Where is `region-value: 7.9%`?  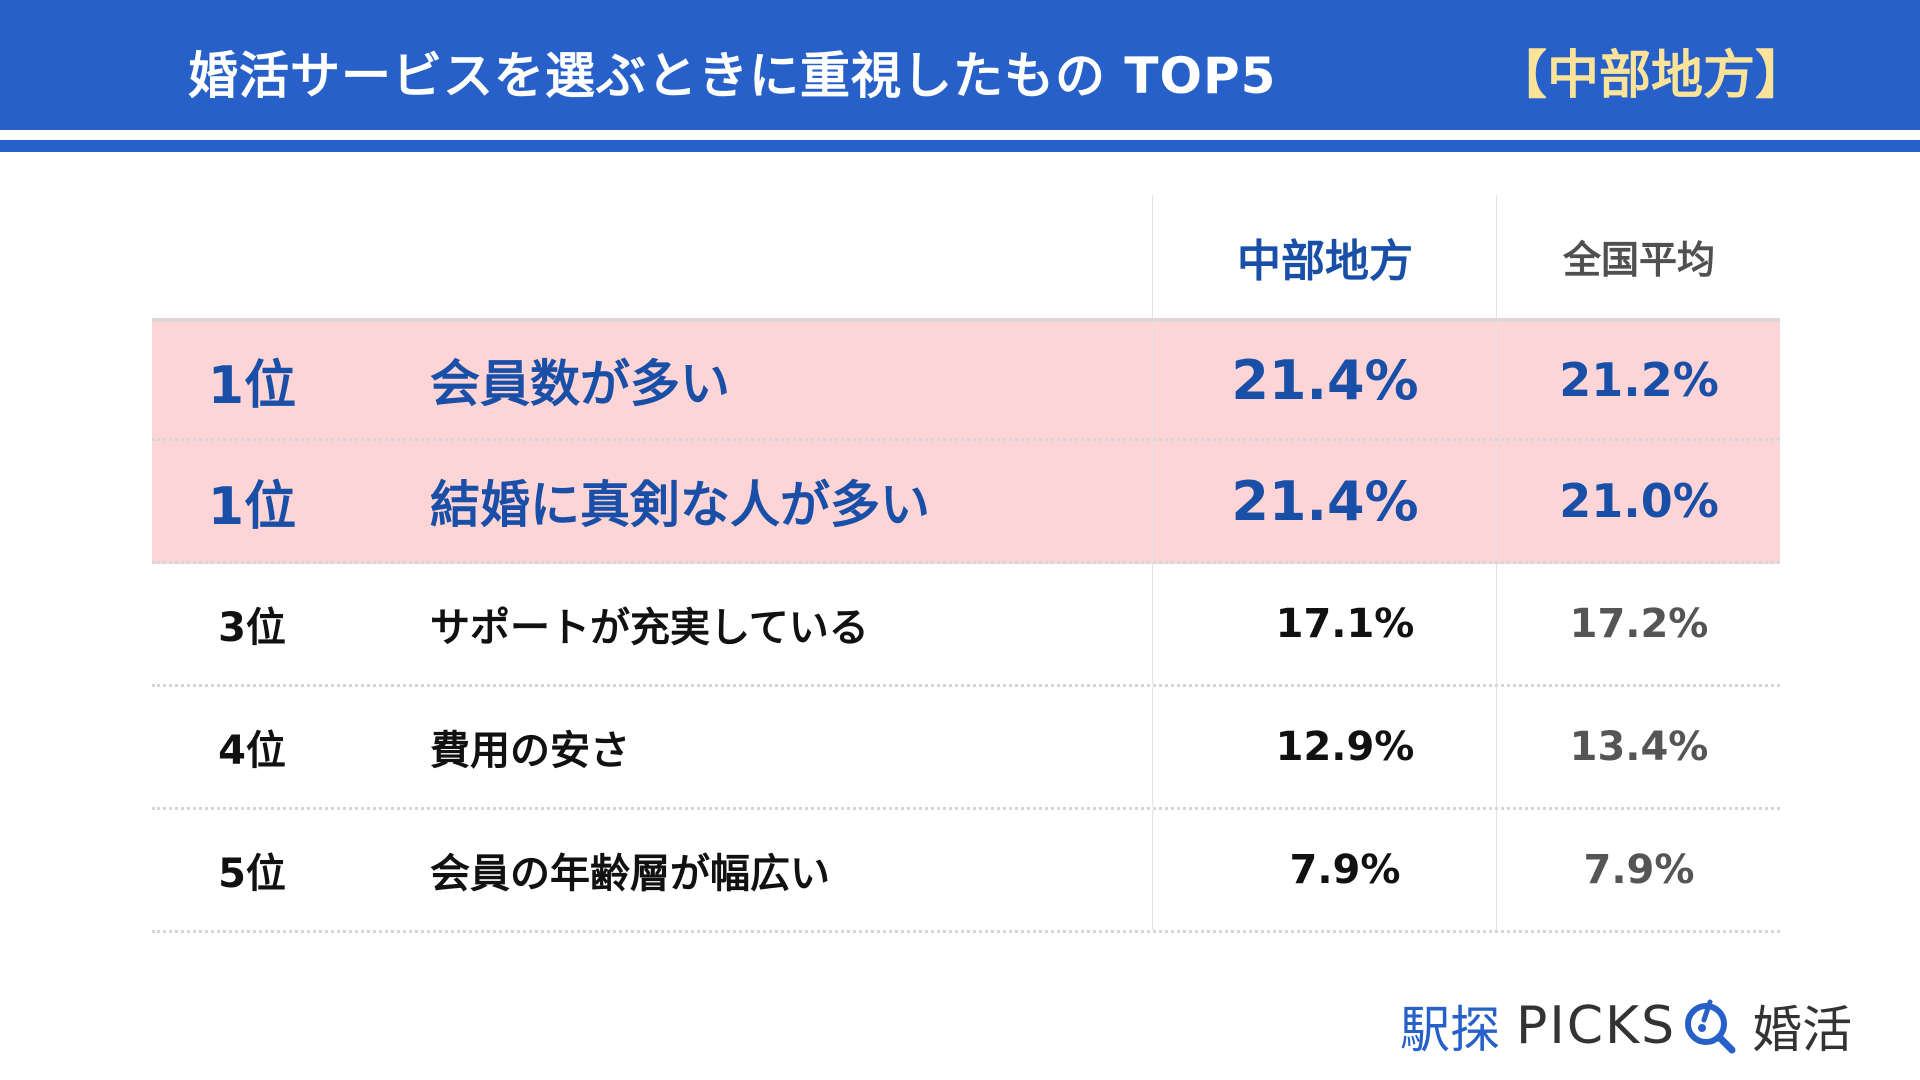 region-value: 7.9% is located at coordinates (1345, 870).